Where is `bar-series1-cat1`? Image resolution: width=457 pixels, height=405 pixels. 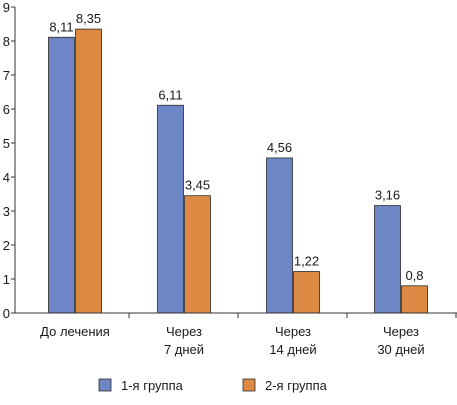
bar-series1-cat1 is located at coordinates (61, 175).